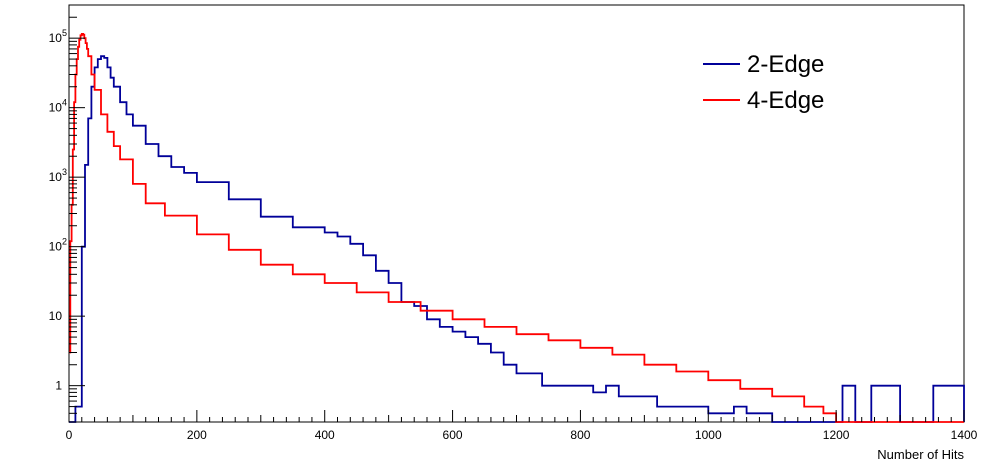 The width and height of the screenshot is (996, 472). Describe the element at coordinates (197, 435) in the screenshot. I see `x-tick-label: 200` at that location.